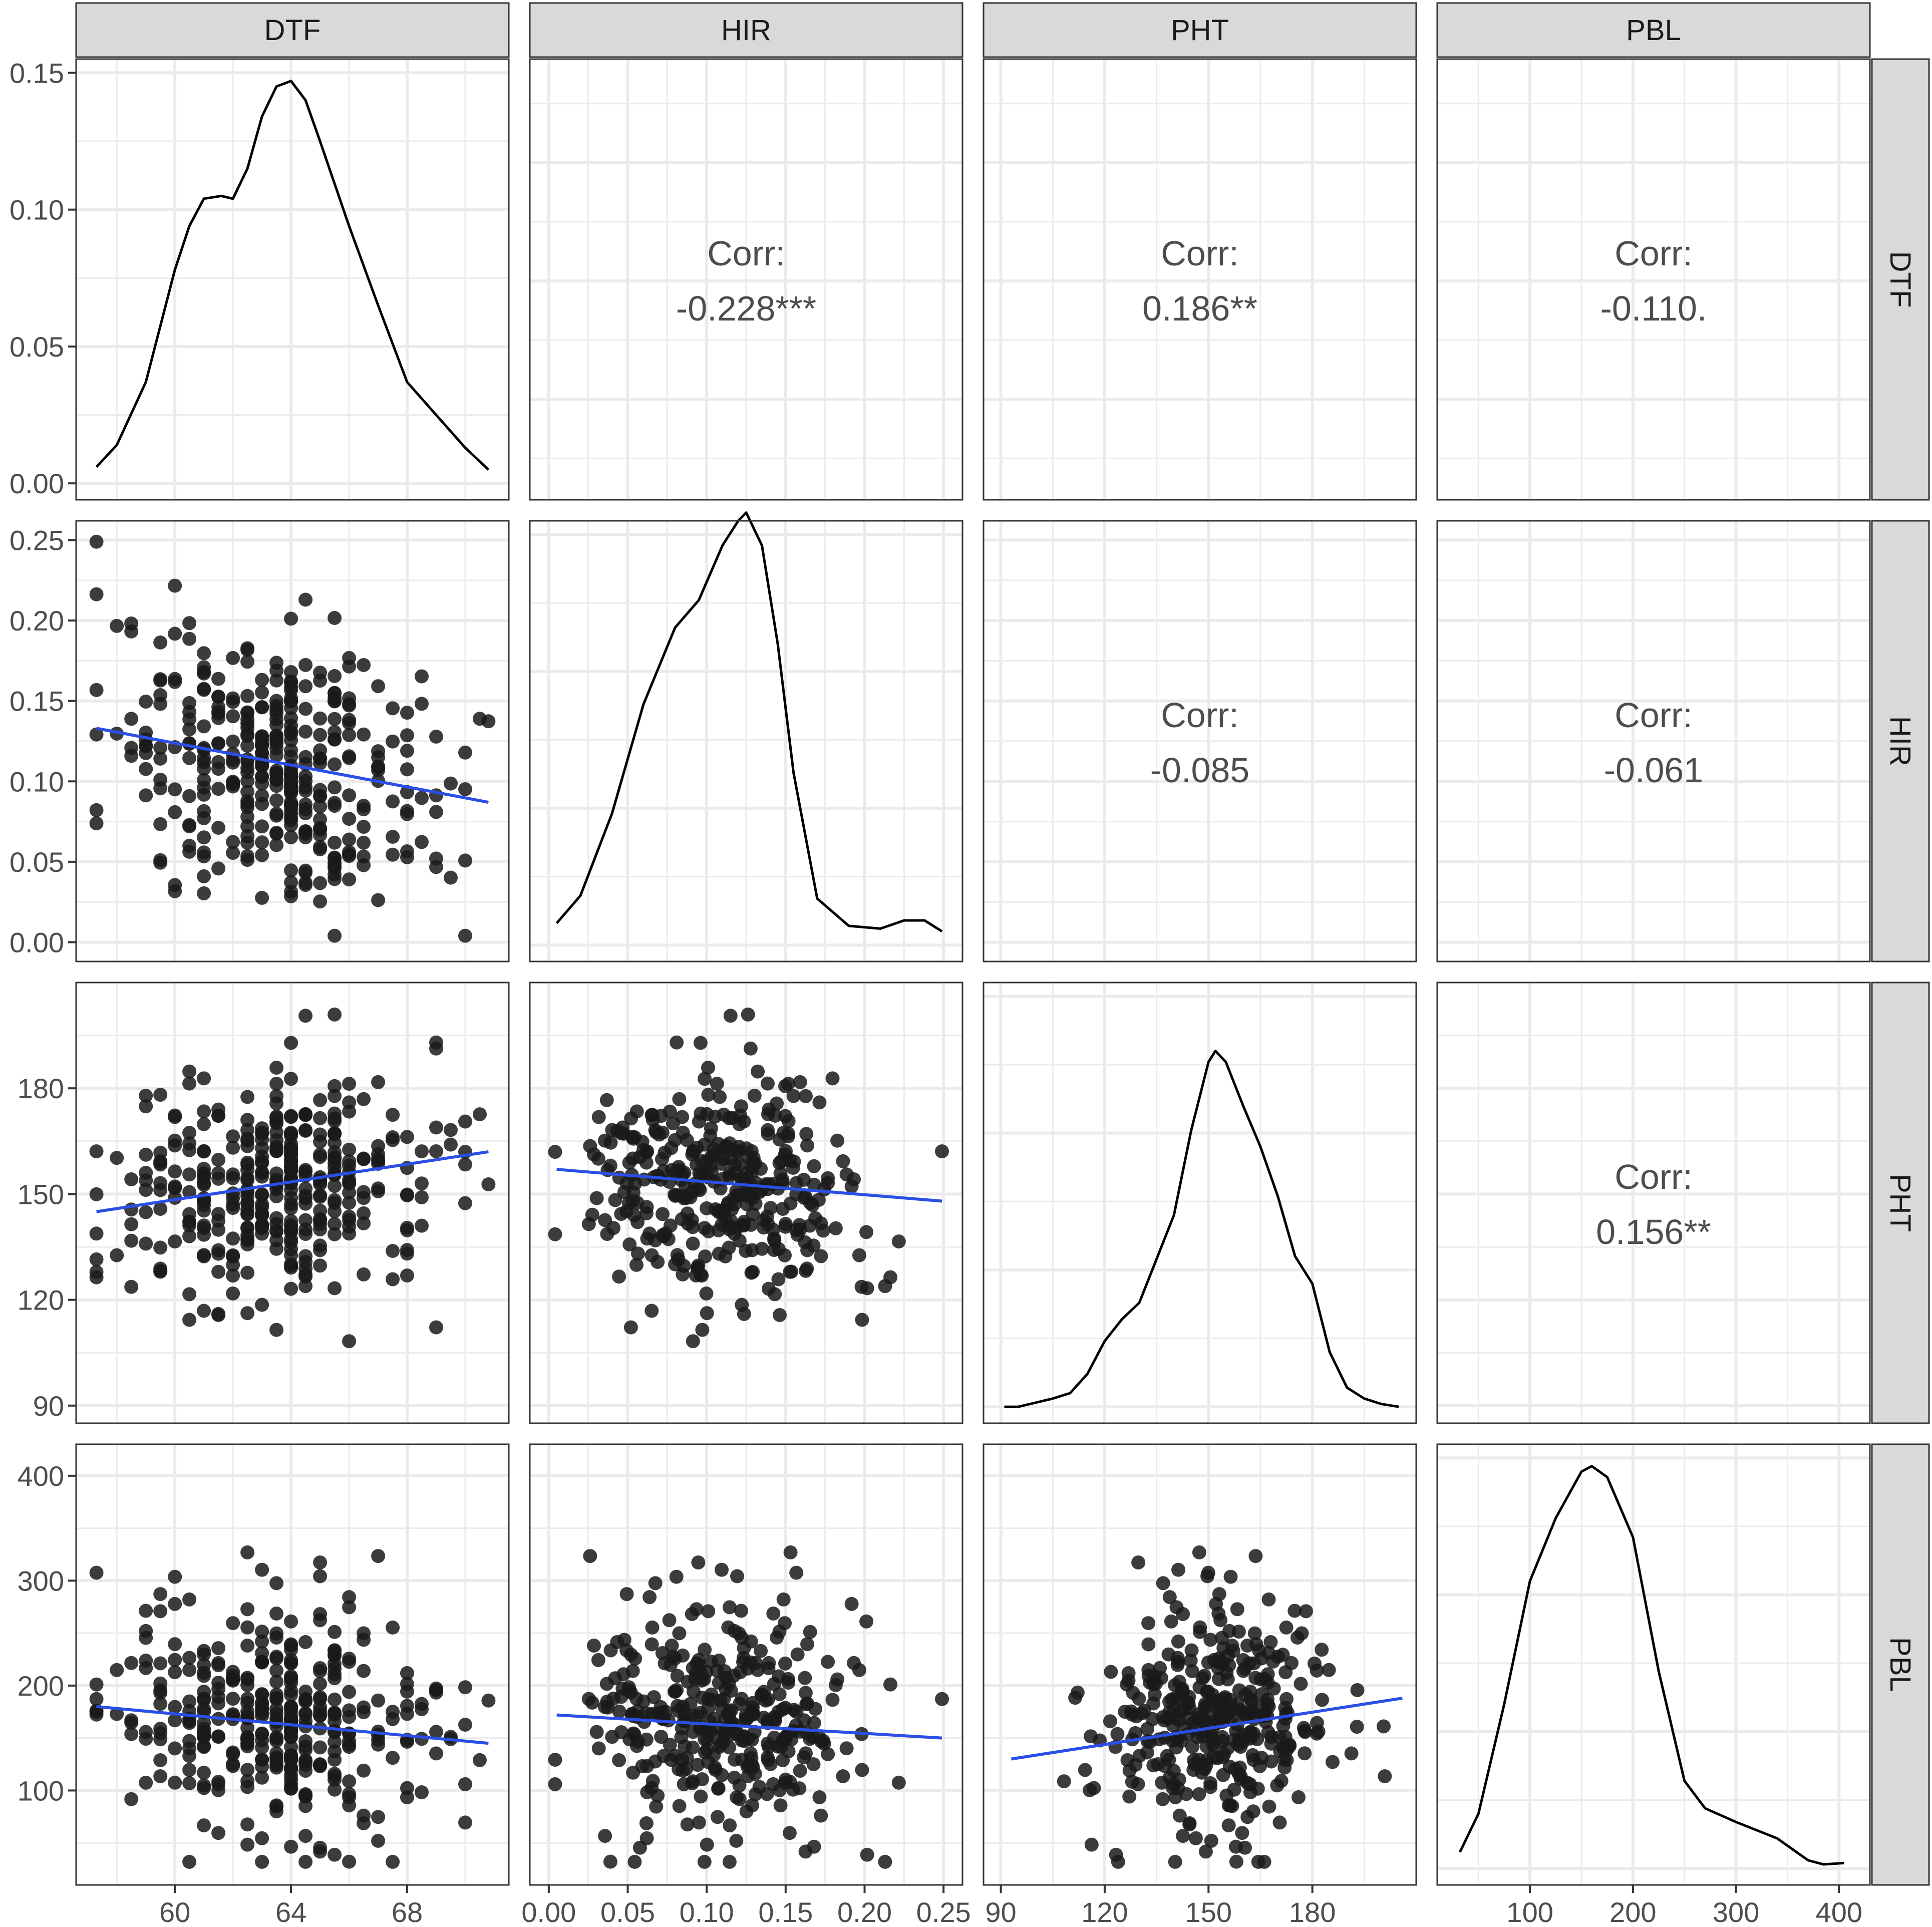 The height and width of the screenshot is (1927, 1932). What do you see at coordinates (1652, 1665) in the screenshot?
I see `density-curve-pbl` at bounding box center [1652, 1665].